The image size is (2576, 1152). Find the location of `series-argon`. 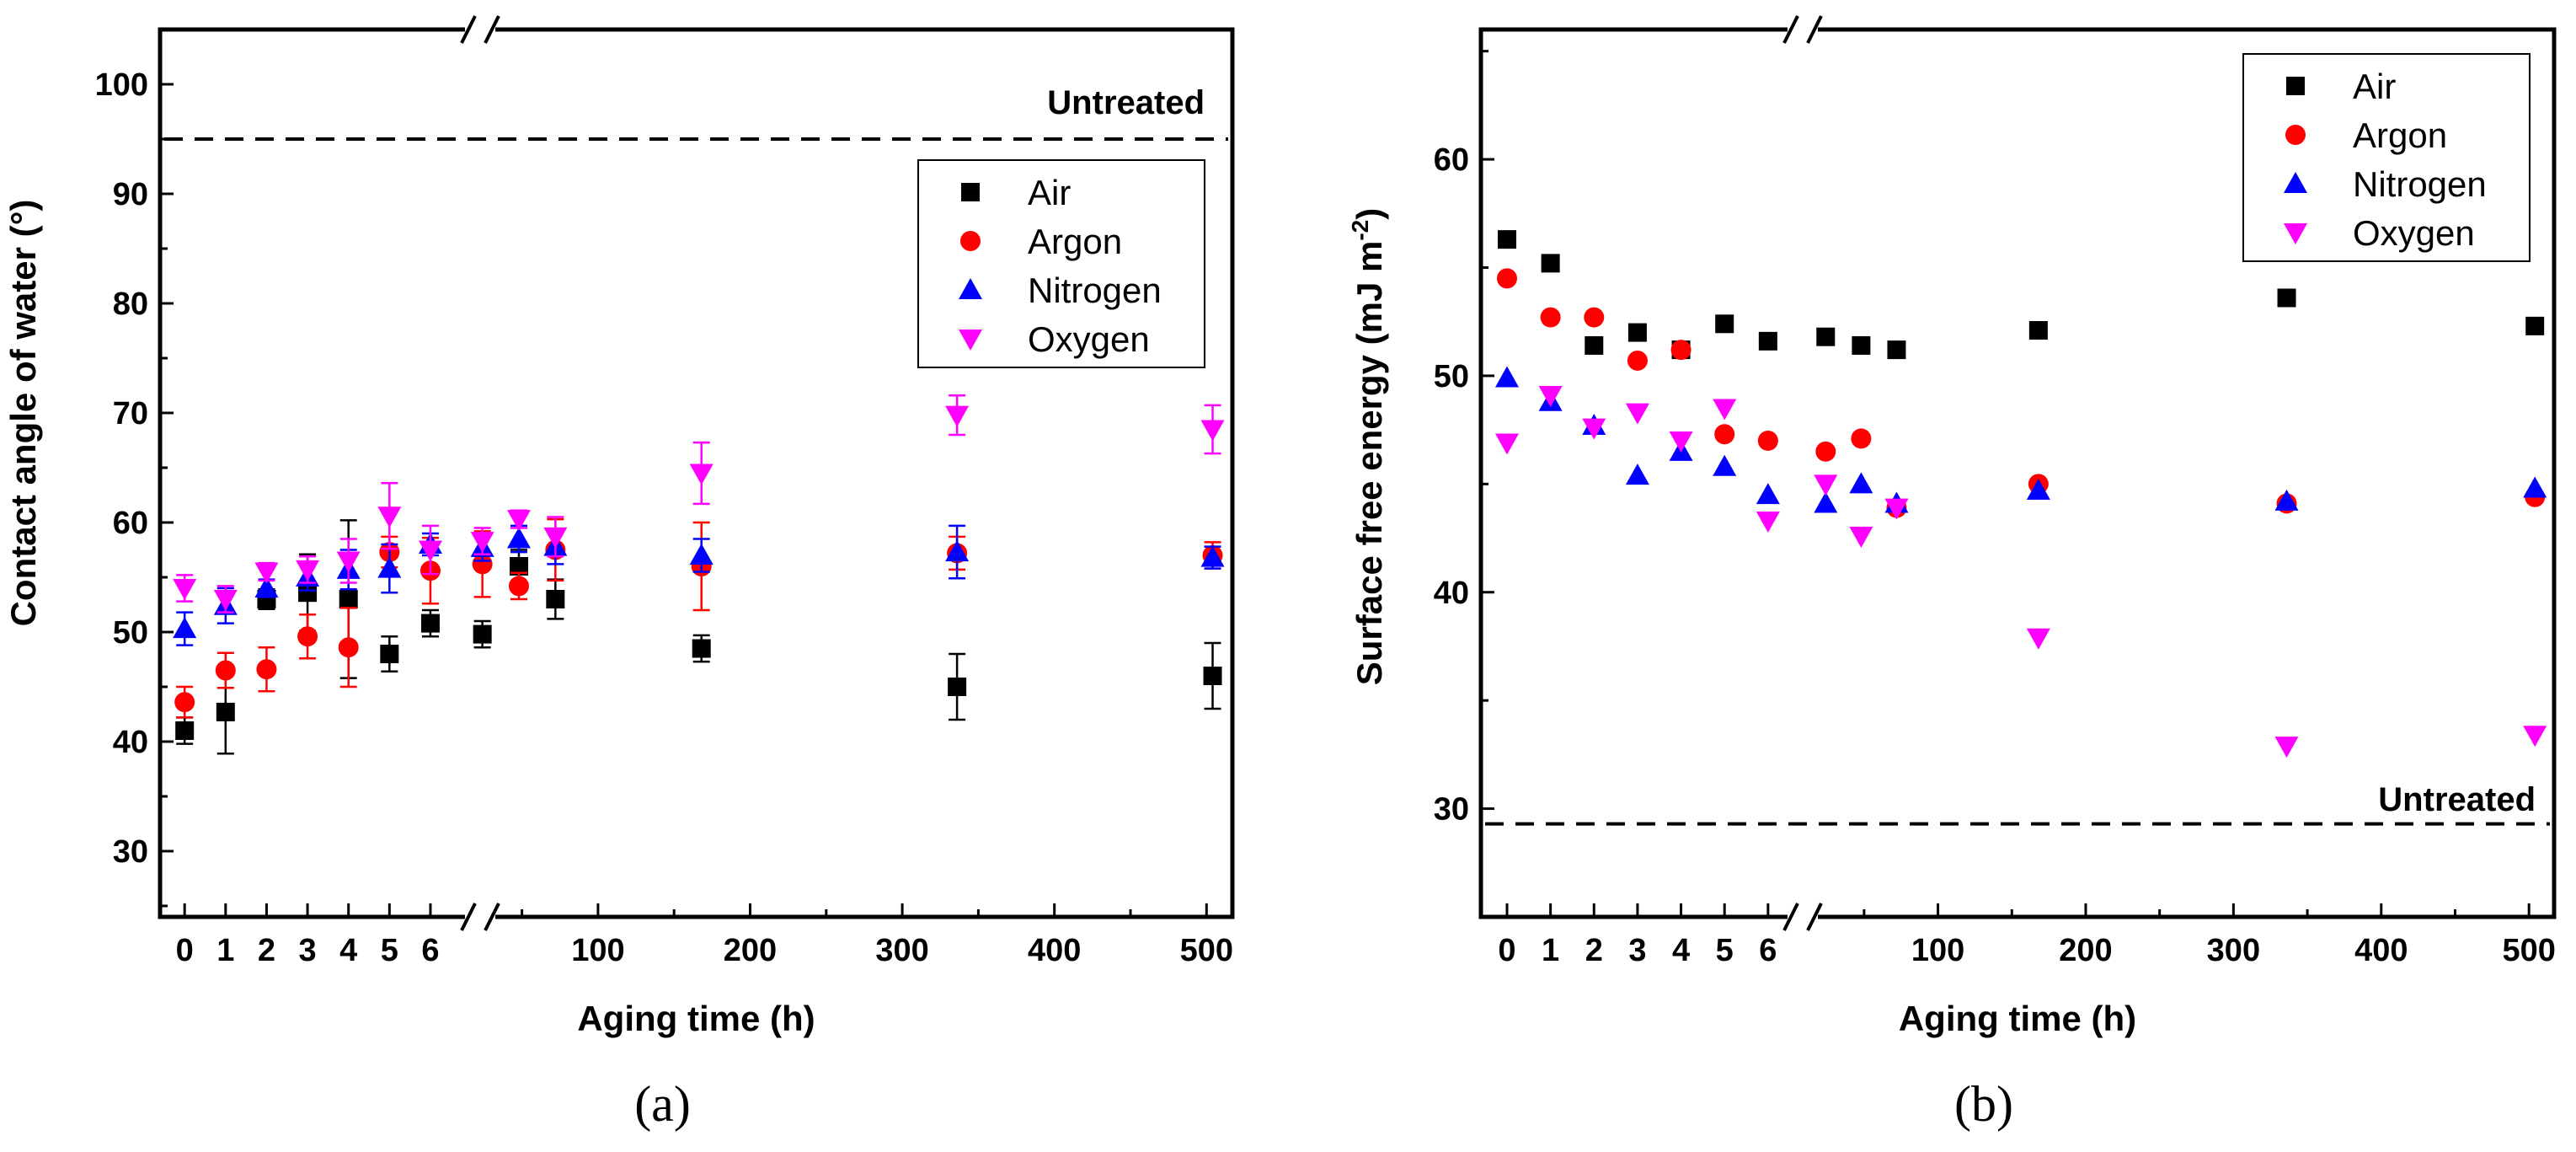

series-argon is located at coordinates (2021, 393).